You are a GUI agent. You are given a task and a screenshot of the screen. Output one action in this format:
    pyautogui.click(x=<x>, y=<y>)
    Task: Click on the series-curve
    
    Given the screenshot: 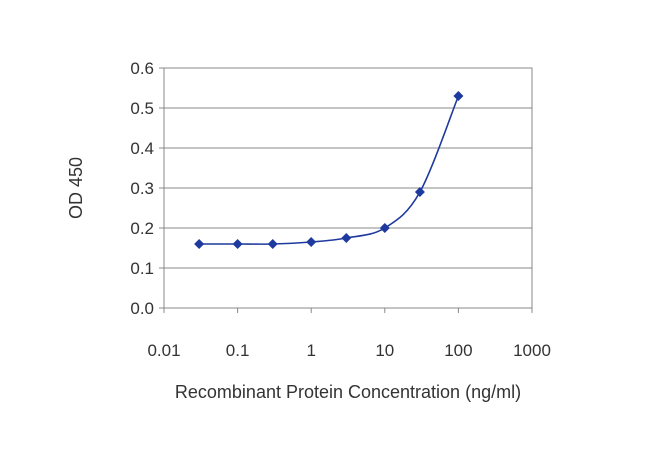 What is the action you would take?
    pyautogui.click(x=329, y=170)
    